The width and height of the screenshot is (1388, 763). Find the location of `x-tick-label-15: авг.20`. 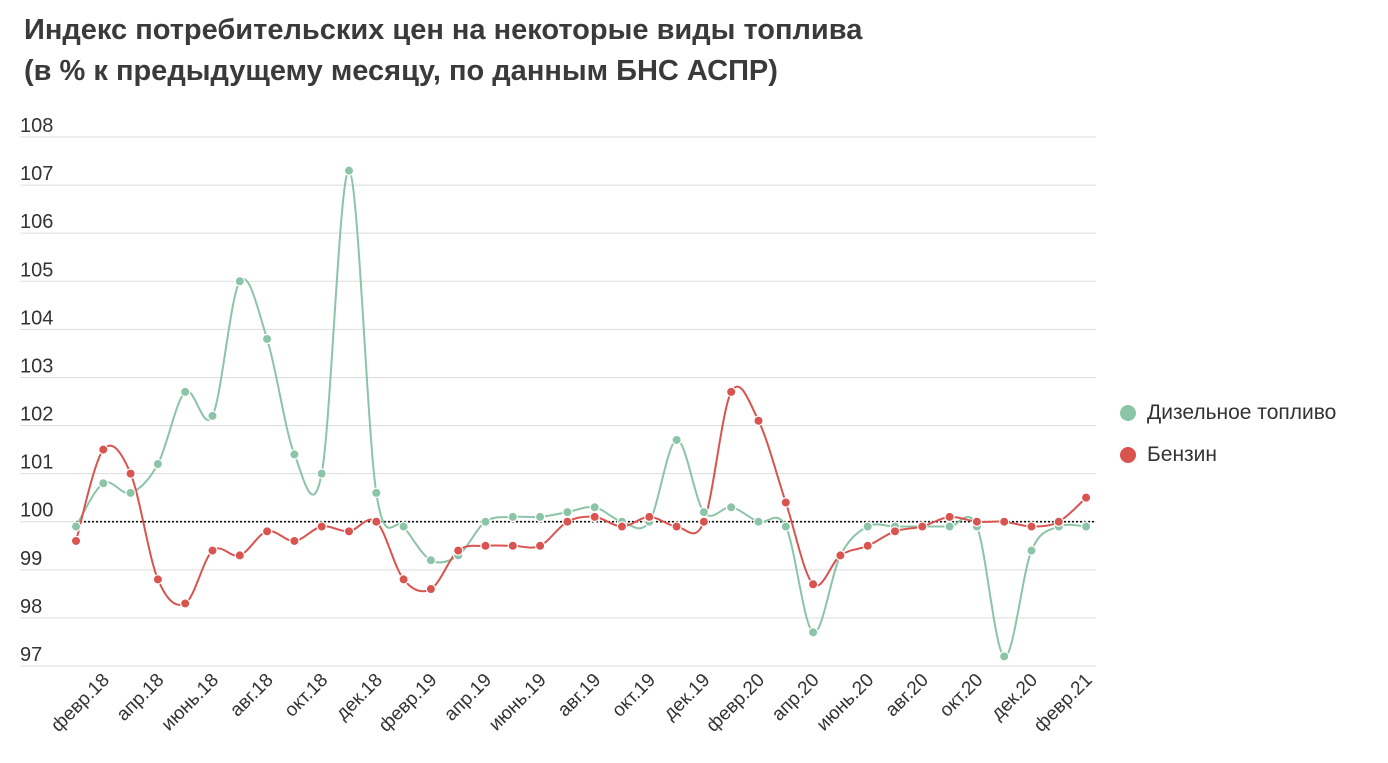

x-tick-label-15: авг.20 is located at coordinates (906, 695).